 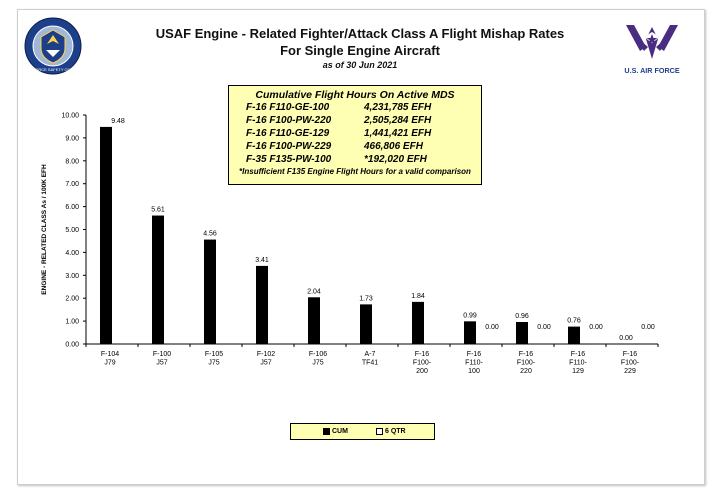 I want to click on data-label-cum: 0.96, so click(x=522, y=316).